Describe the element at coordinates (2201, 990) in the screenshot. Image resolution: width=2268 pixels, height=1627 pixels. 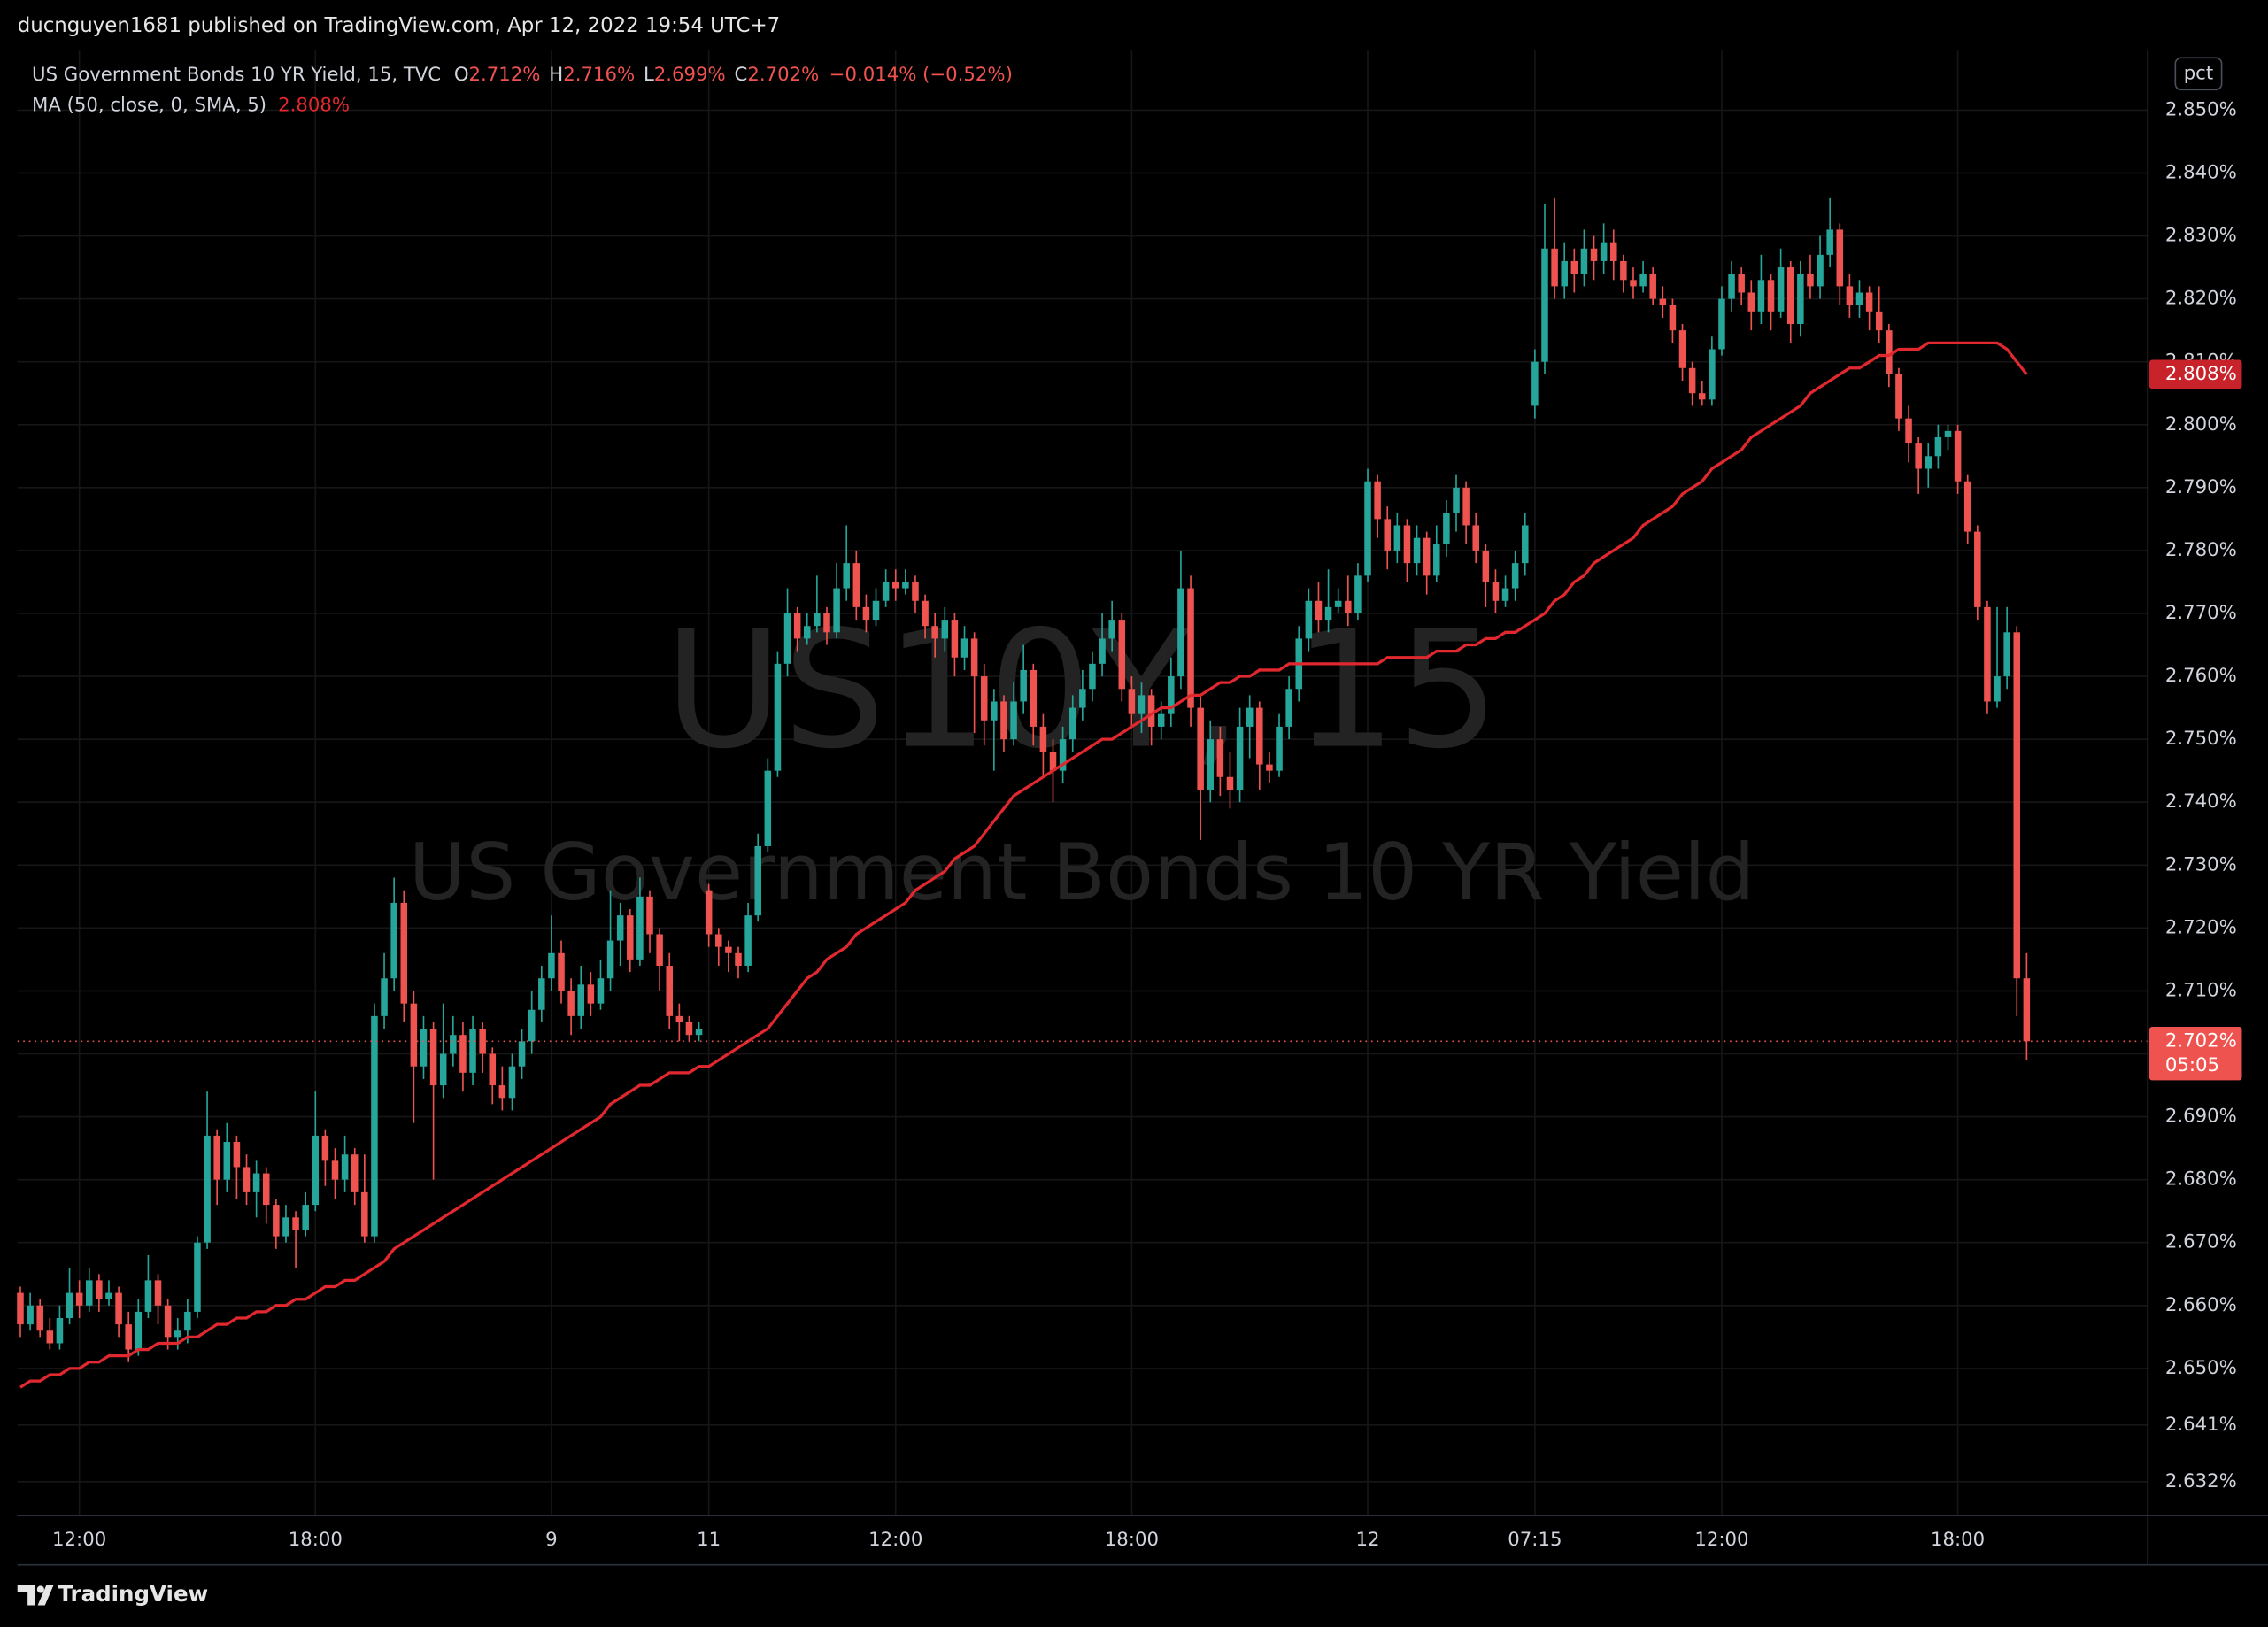
I see `y-tick-label: 2.710%` at that location.